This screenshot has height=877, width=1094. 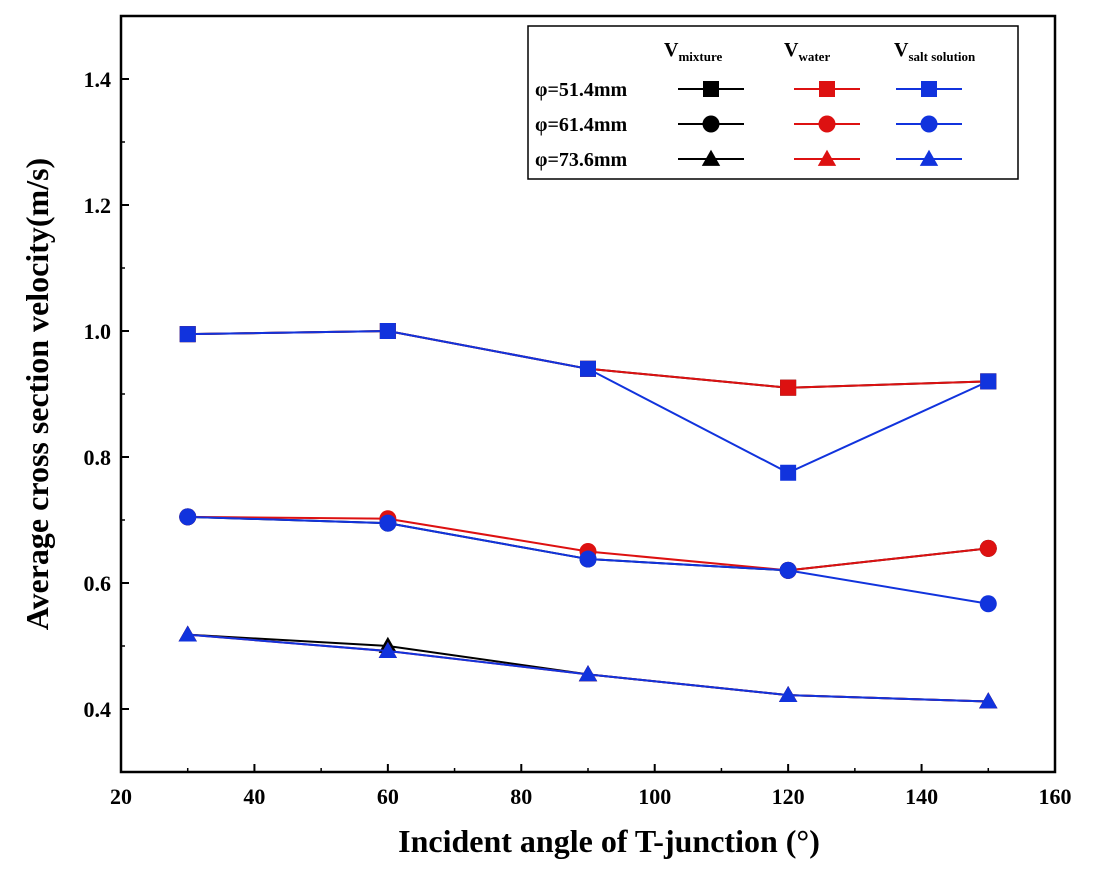 I want to click on y-tick-label: 0.6, so click(x=98, y=583).